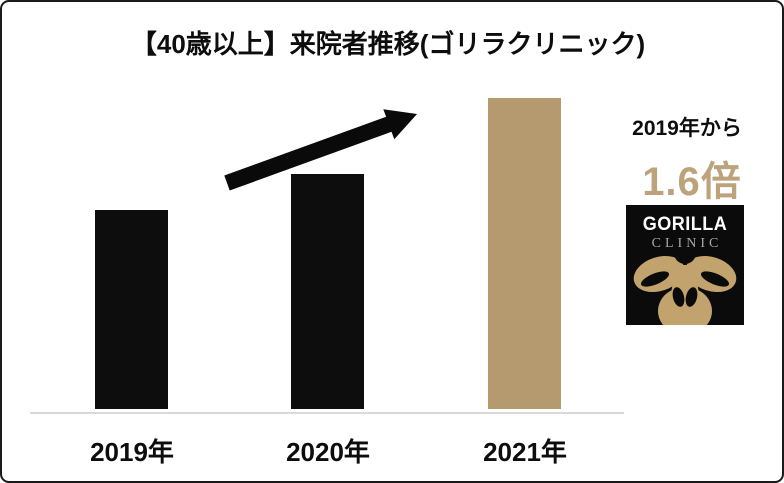 This screenshot has width=784, height=483. Describe the element at coordinates (692, 182) in the screenshot. I see `annotation-multiplier: 1.6倍` at that location.